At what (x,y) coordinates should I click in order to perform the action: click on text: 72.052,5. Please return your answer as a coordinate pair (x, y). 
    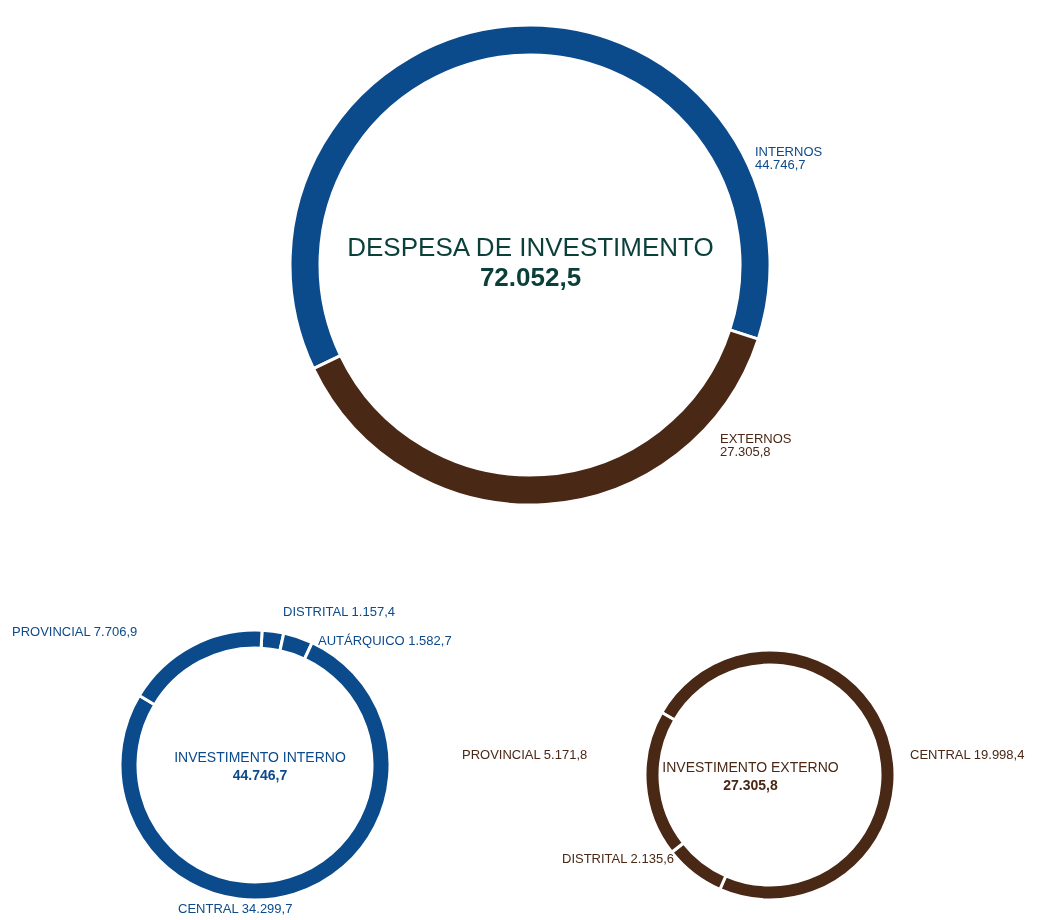
    Looking at the image, I should click on (530, 276).